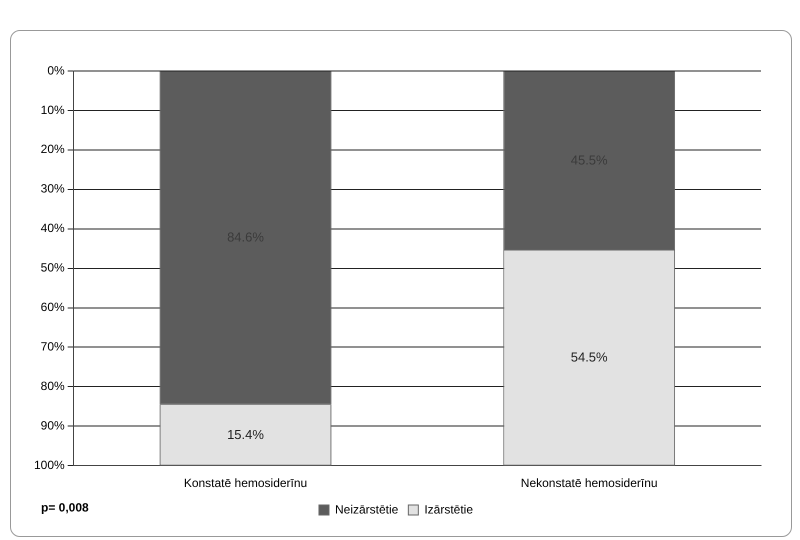 The height and width of the screenshot is (540, 800). What do you see at coordinates (53, 267) in the screenshot?
I see `y-tick-label: 50%` at bounding box center [53, 267].